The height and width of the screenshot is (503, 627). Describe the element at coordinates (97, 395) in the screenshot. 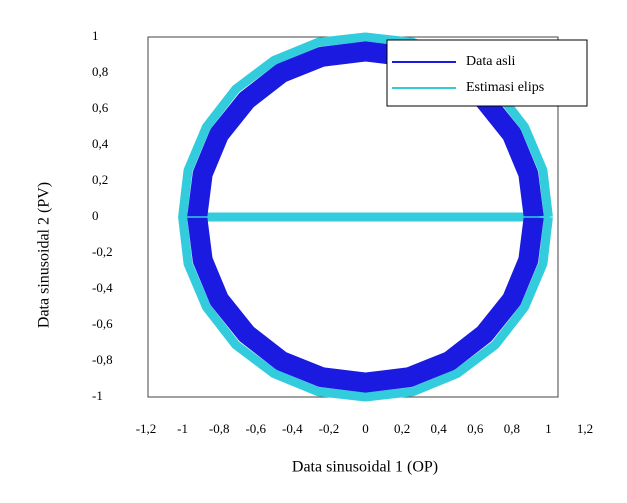

I see `y-tick-label: -1` at that location.